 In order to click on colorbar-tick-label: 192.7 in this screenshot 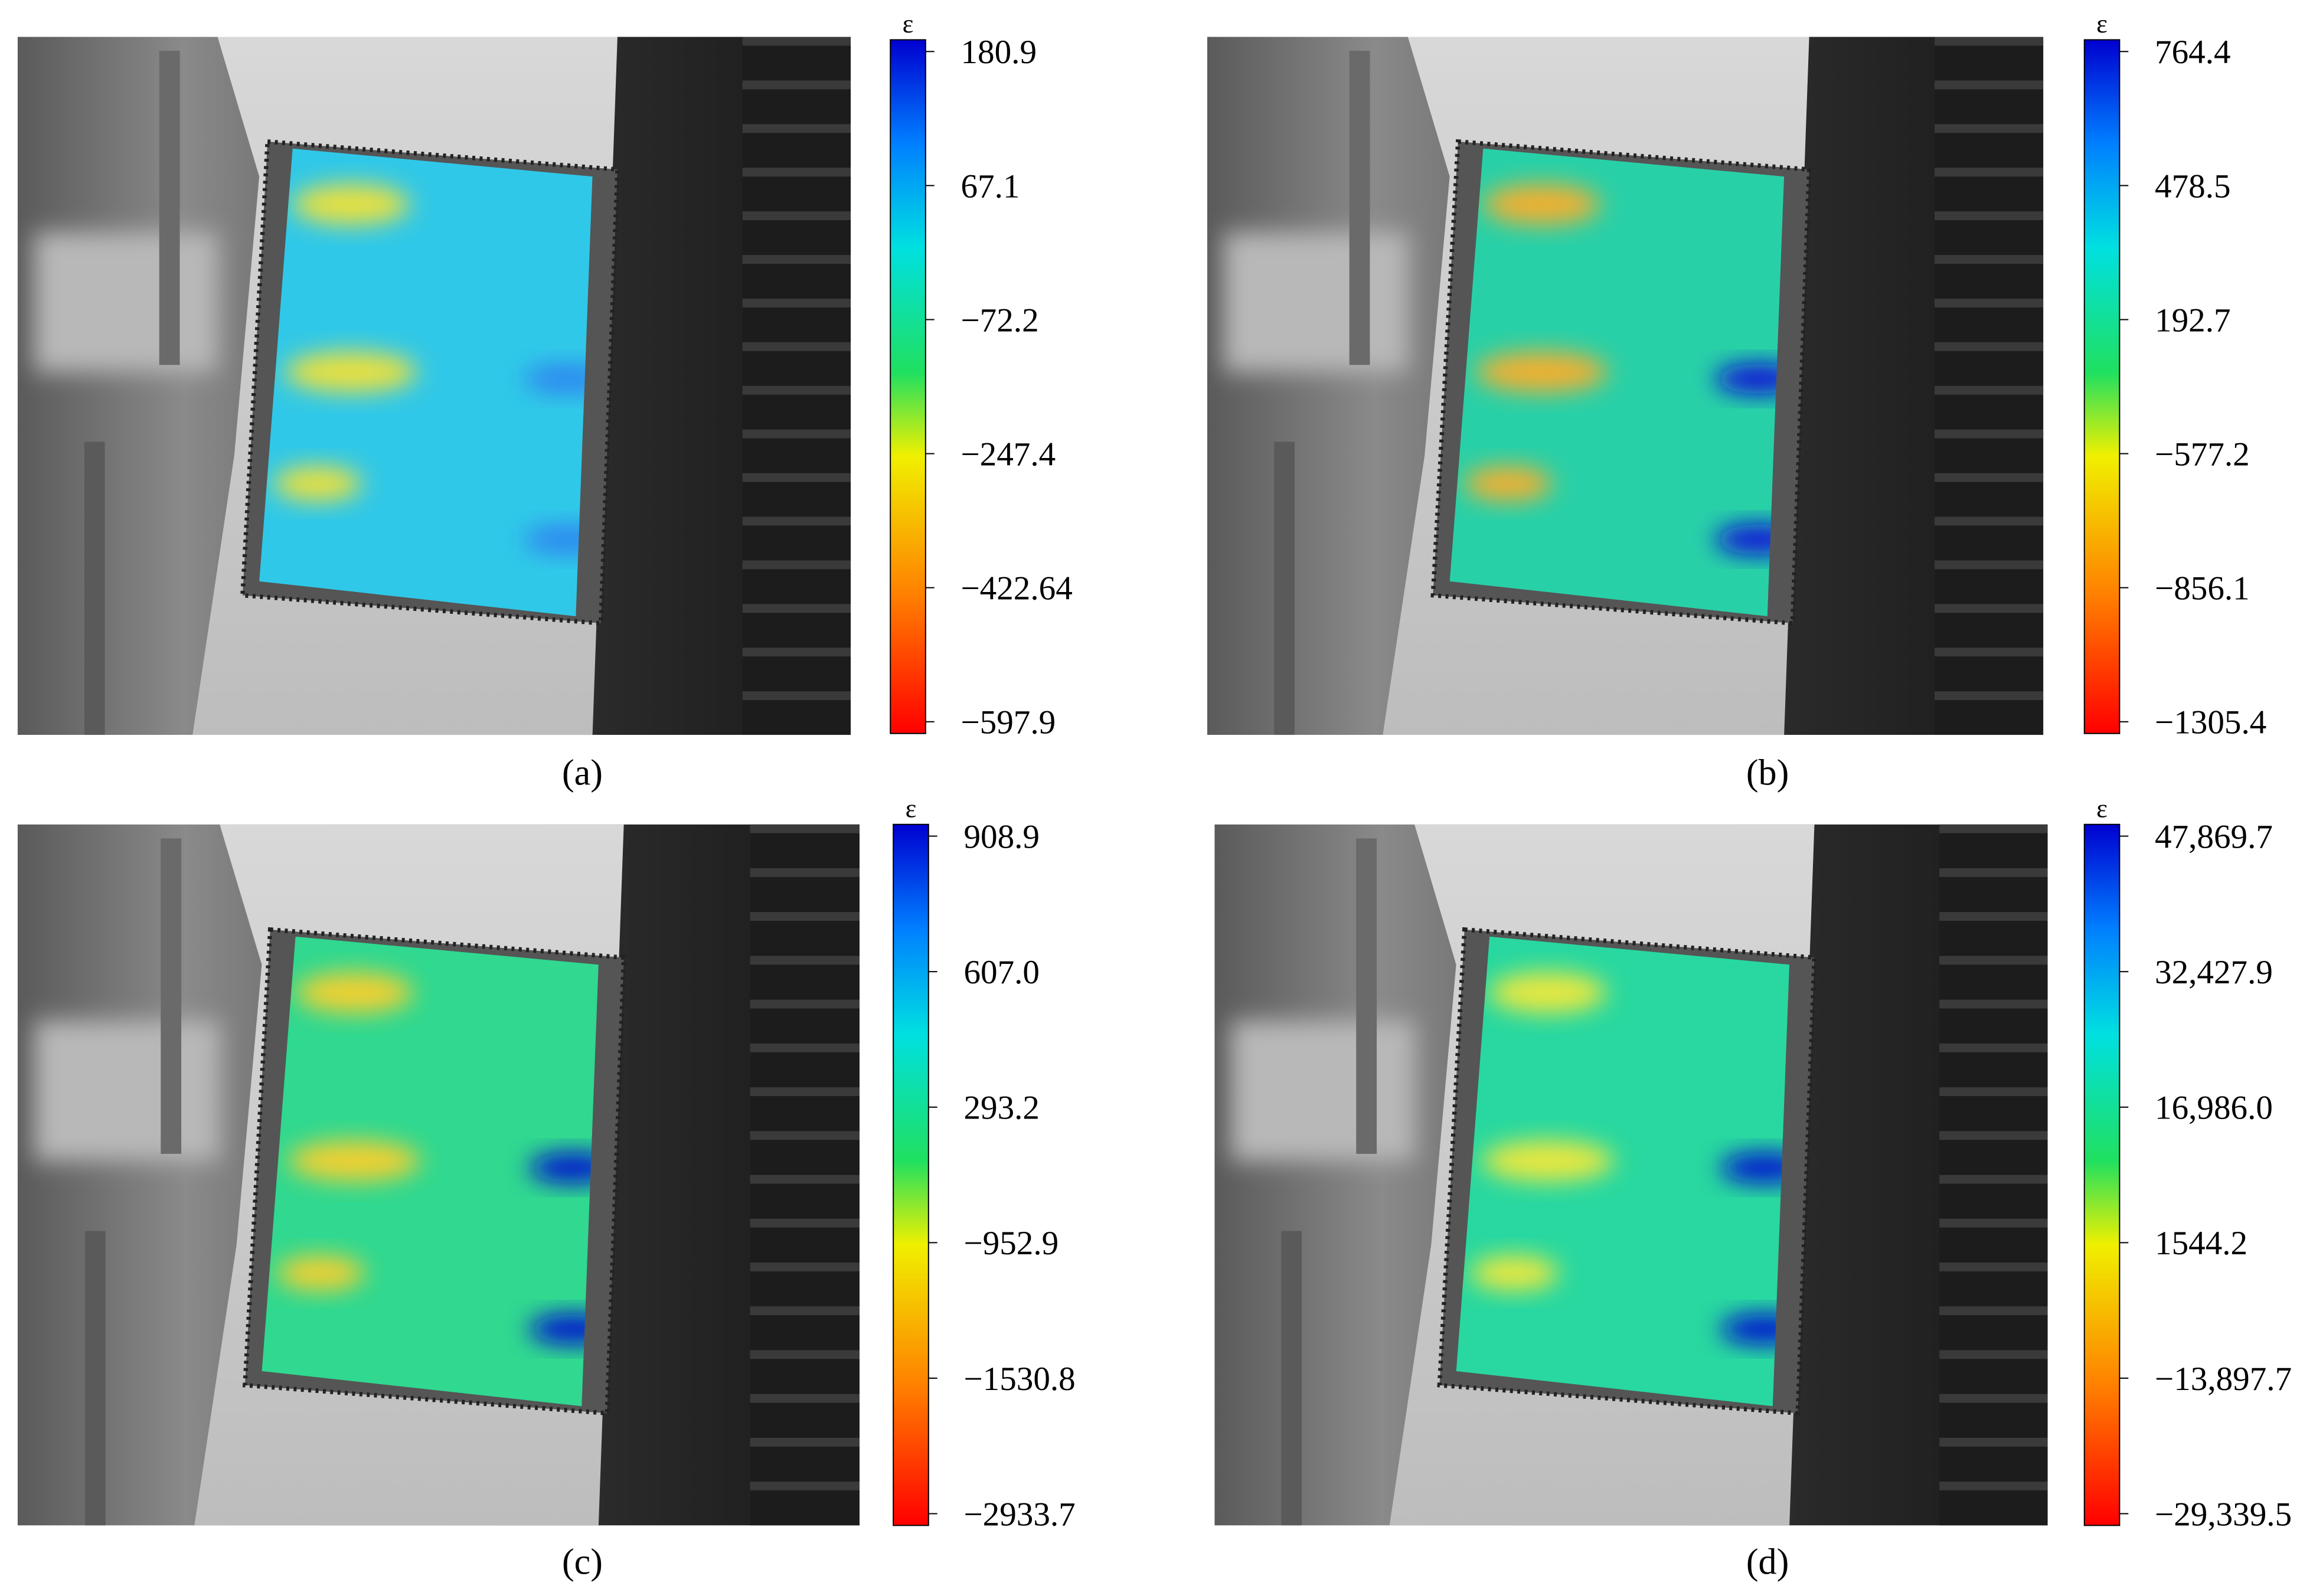, I will do `click(2193, 320)`.